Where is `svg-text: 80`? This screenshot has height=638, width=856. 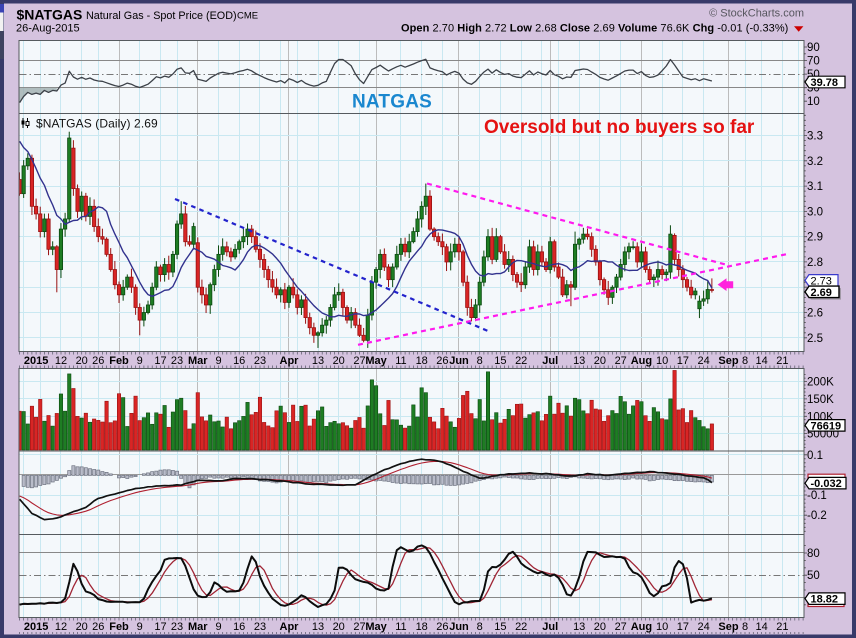
svg-text: 80 is located at coordinates (813, 554).